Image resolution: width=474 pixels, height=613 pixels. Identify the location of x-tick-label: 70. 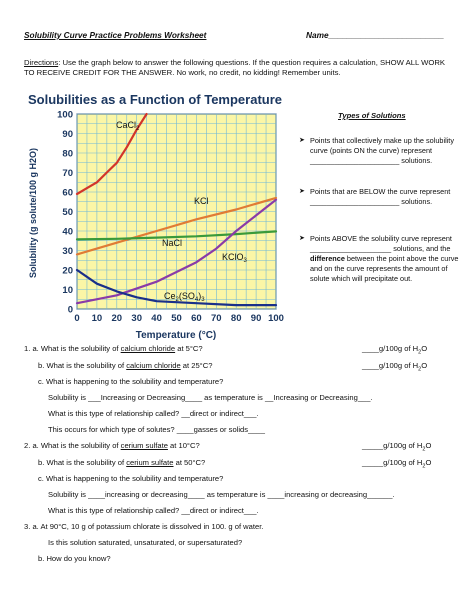
(216, 318).